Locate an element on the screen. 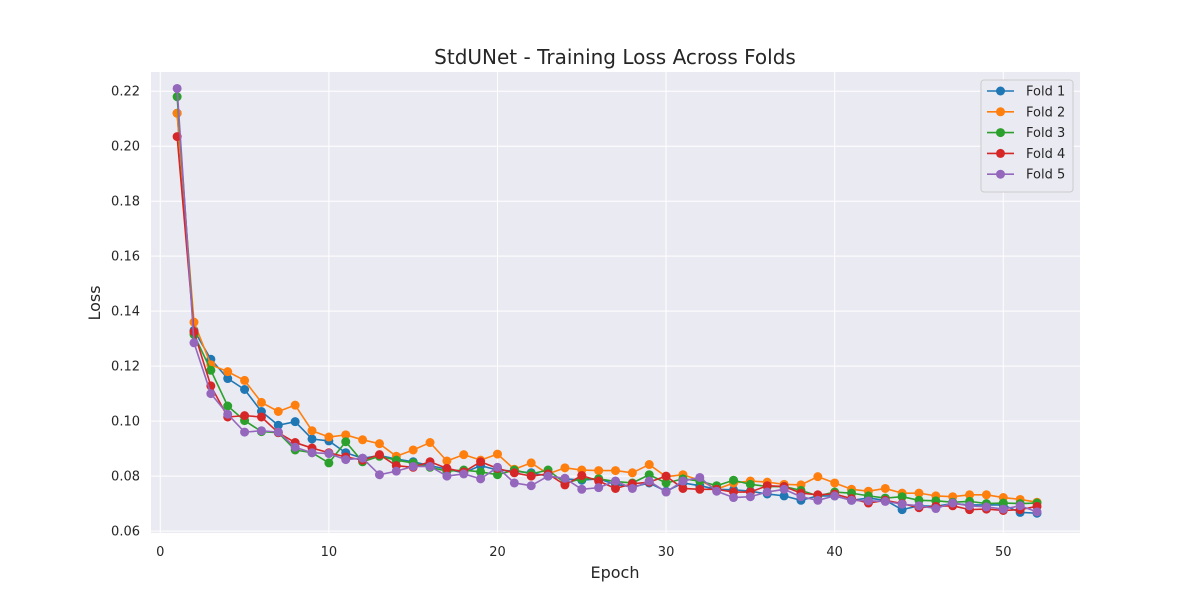  legend-label: Fold 3 is located at coordinates (1045, 133).